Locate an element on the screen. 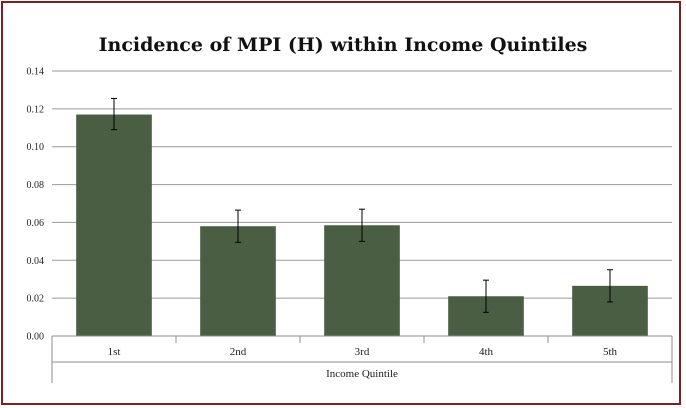 This screenshot has width=686, height=408. y-tick-label: 0.02 is located at coordinates (36, 299).